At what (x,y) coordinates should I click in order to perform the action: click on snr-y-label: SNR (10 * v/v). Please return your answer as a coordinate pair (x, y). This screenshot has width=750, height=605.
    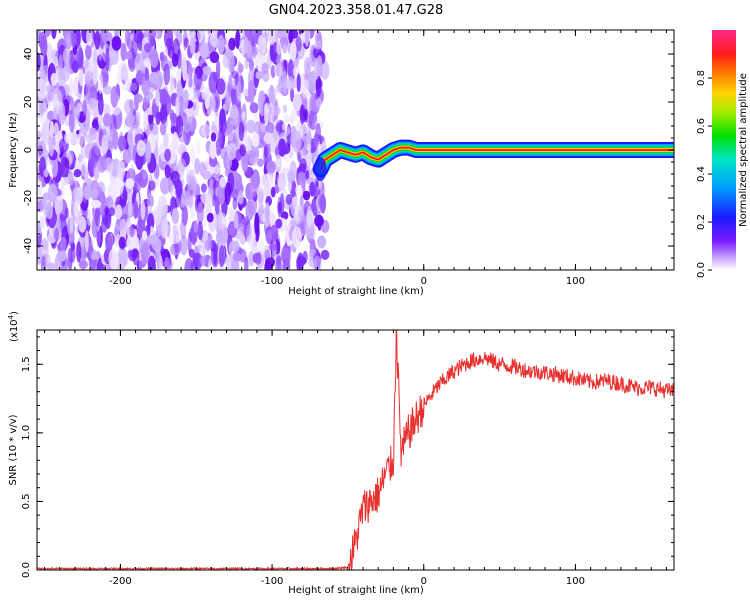
    Looking at the image, I should click on (13, 449).